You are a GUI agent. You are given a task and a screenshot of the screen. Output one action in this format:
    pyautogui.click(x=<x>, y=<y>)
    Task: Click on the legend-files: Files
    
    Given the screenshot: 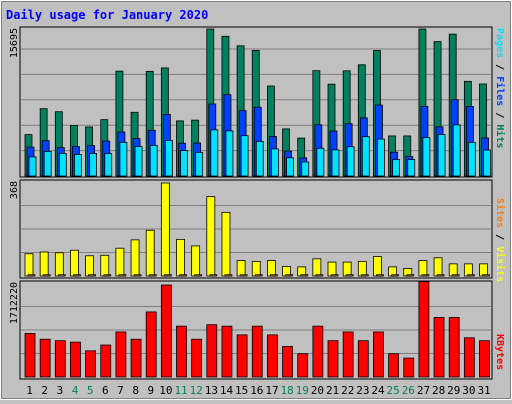 What is the action you would take?
    pyautogui.click(x=500, y=91)
    